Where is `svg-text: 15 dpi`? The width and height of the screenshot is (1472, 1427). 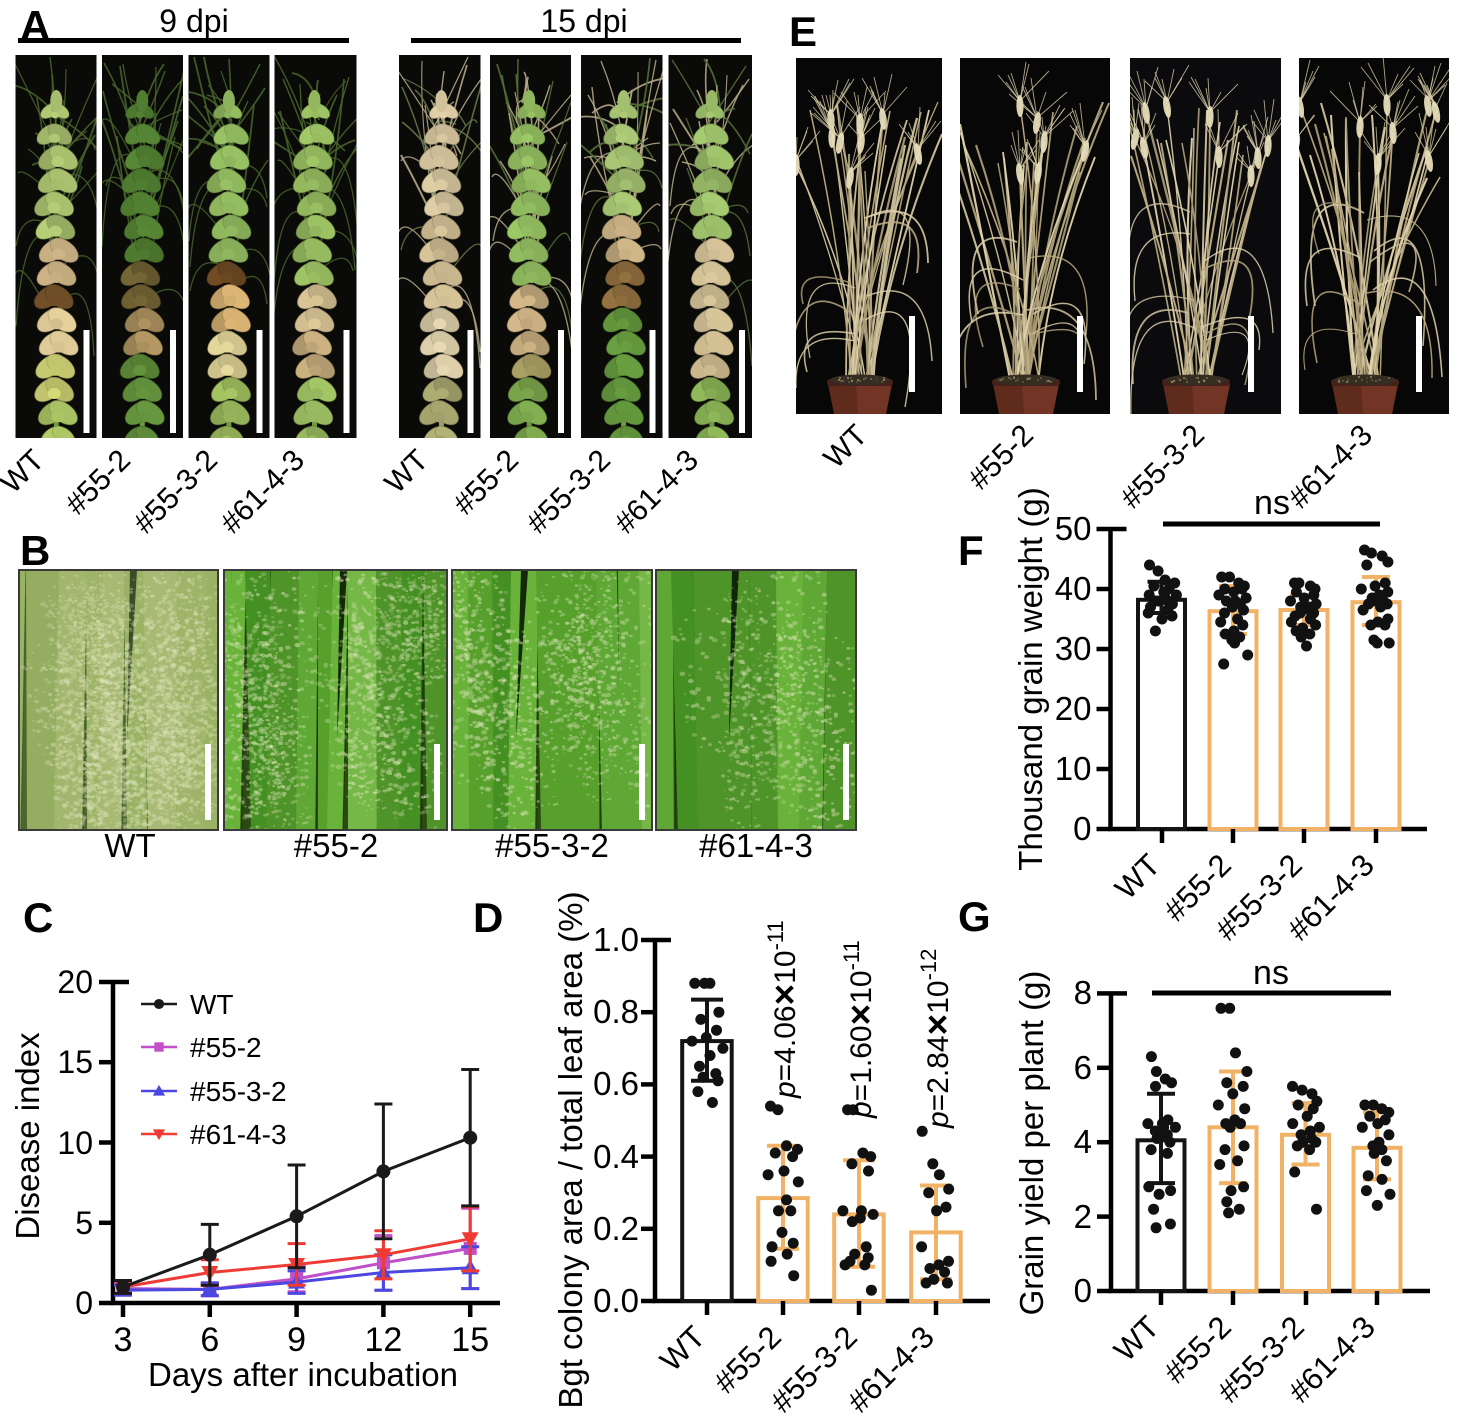 svg-text: 15 dpi is located at coordinates (583, 21).